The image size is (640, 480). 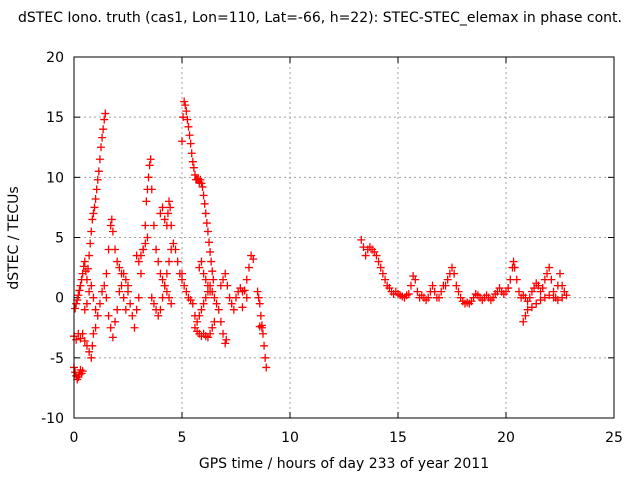 What do you see at coordinates (398, 438) in the screenshot?
I see `x-tick-label: 15` at bounding box center [398, 438].